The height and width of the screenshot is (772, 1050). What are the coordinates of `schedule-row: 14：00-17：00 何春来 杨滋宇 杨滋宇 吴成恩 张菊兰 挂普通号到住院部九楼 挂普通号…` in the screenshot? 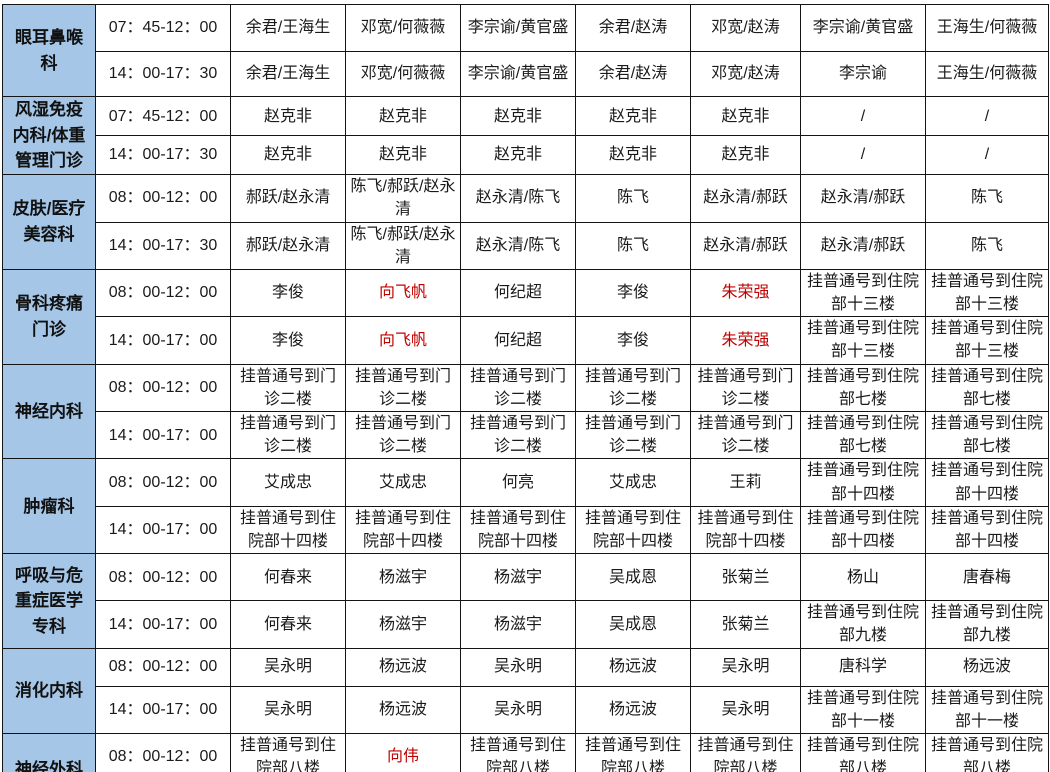 It's located at (526, 624).